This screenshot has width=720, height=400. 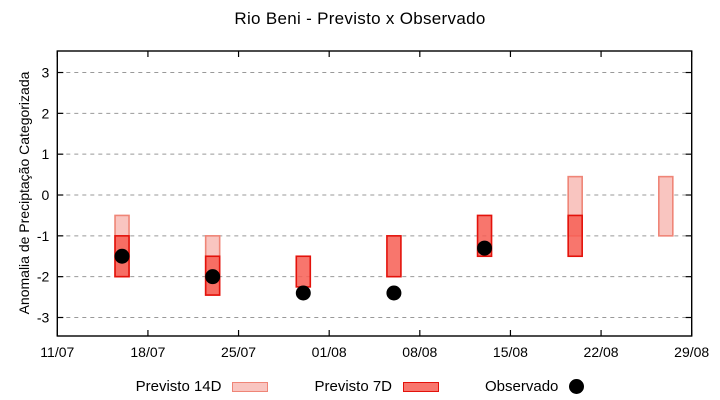 What do you see at coordinates (43, 277) in the screenshot?
I see `svg-text: -2` at bounding box center [43, 277].